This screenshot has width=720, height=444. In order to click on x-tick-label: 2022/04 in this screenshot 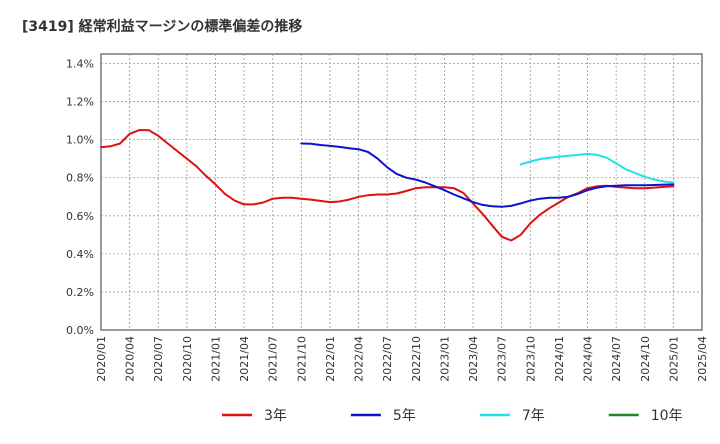, I will do `click(359, 359)`.